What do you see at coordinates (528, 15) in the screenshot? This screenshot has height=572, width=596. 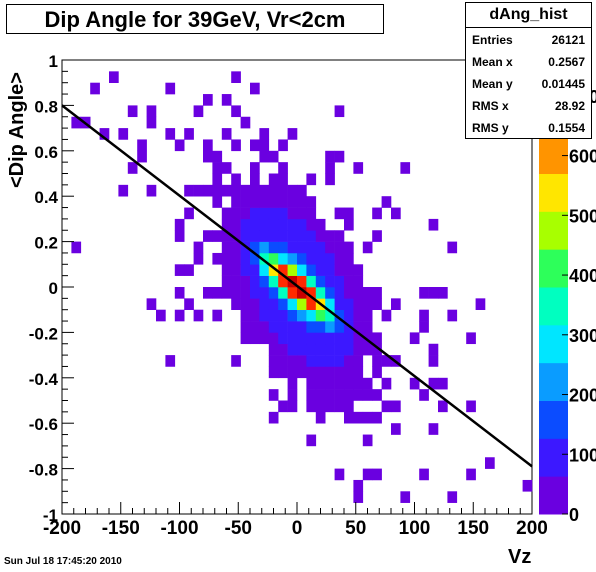 I see `stats-title: dAng_hist` at bounding box center [528, 15].